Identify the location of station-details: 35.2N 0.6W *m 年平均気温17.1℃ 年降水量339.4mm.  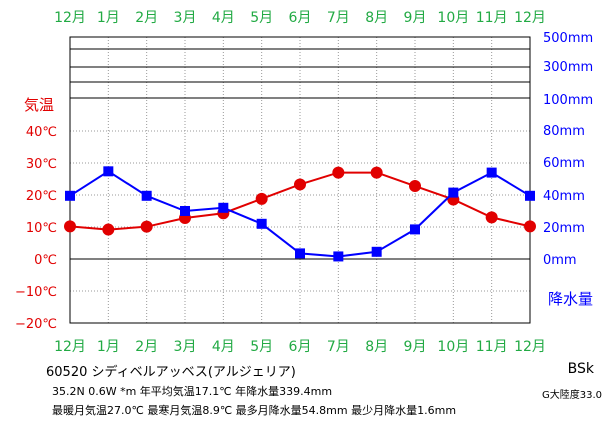
(192, 391).